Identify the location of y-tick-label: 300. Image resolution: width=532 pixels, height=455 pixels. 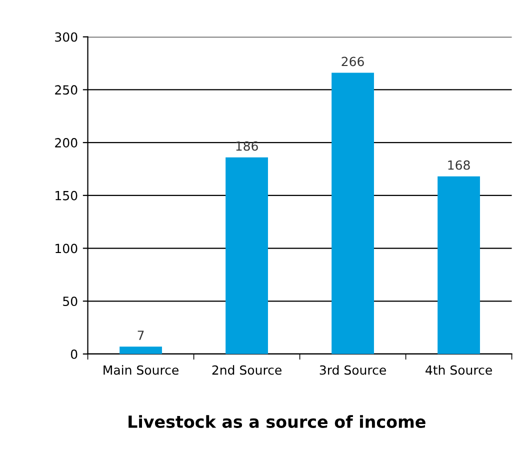
(66, 37).